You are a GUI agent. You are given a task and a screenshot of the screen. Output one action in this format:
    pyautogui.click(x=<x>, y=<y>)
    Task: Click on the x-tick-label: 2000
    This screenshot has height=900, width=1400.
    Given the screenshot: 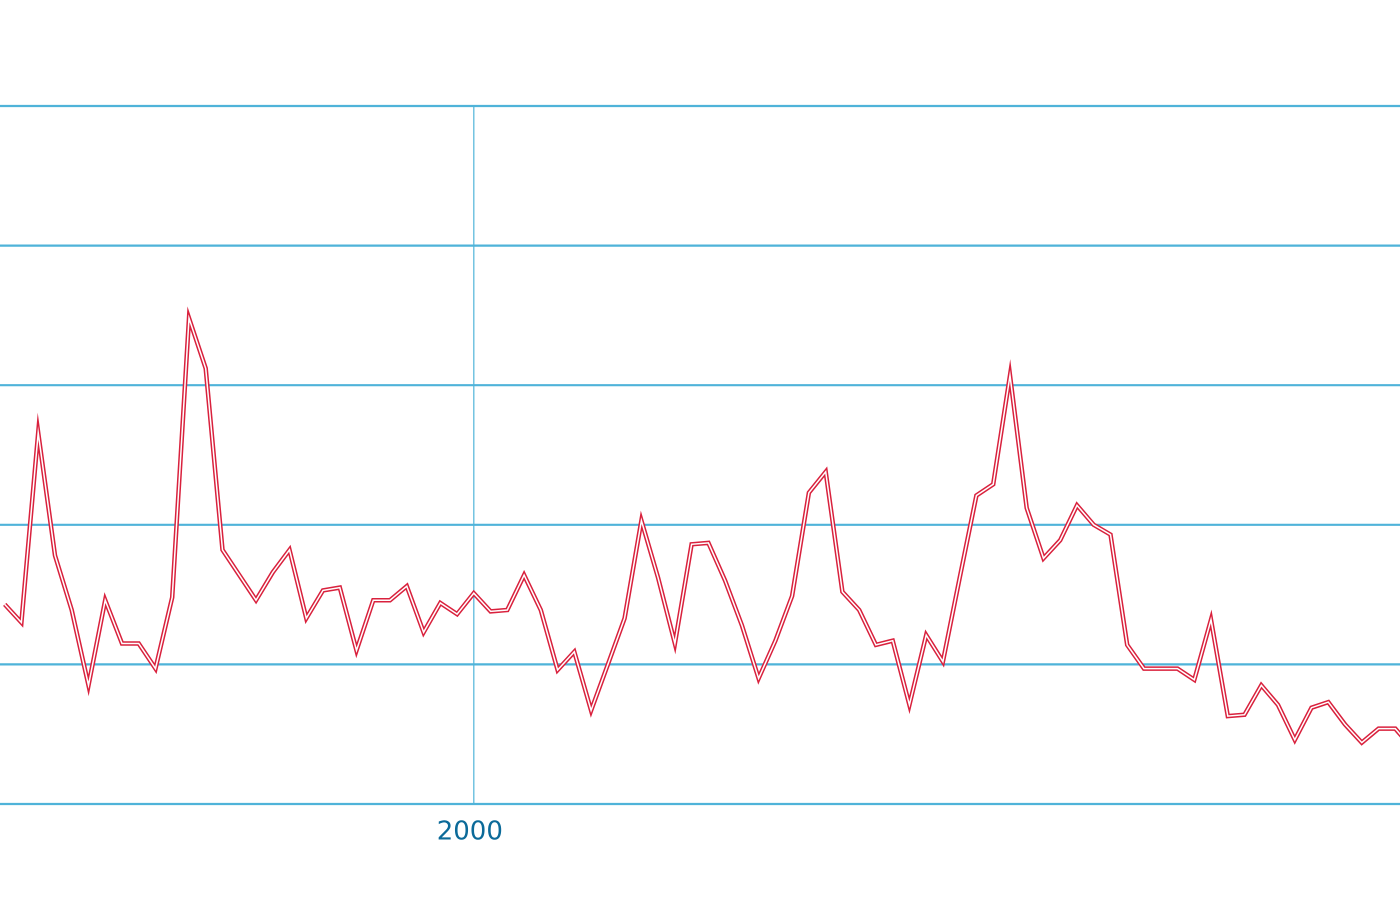 What is the action you would take?
    pyautogui.click(x=470, y=832)
    